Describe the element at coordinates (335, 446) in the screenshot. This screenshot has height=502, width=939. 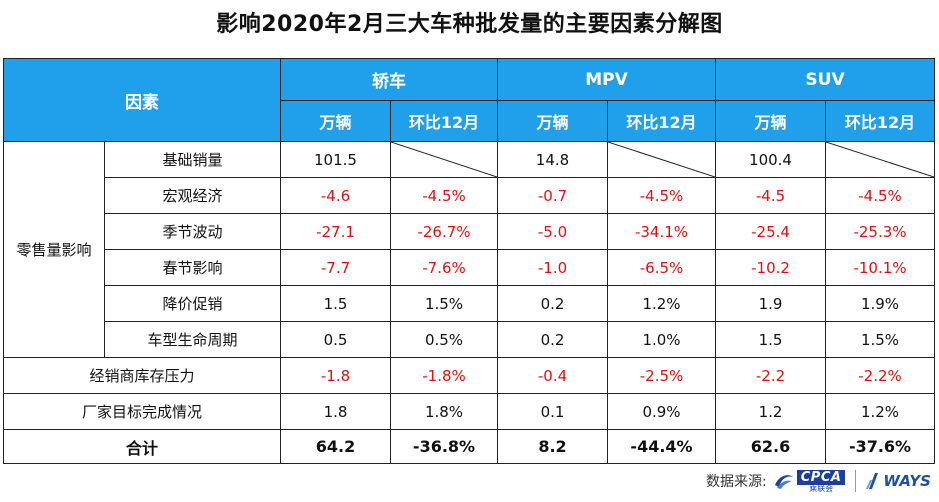
I see `total-cell: 64.2` at that location.